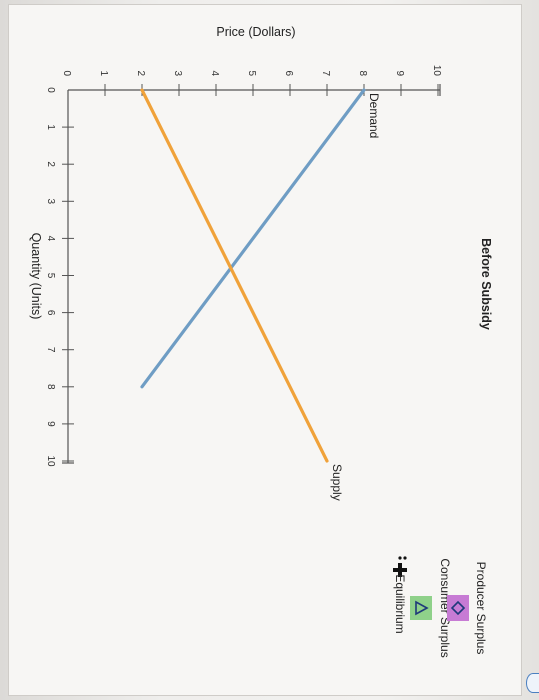  Describe the element at coordinates (532, 683) in the screenshot. I see `scroll-handle-icon` at that location.